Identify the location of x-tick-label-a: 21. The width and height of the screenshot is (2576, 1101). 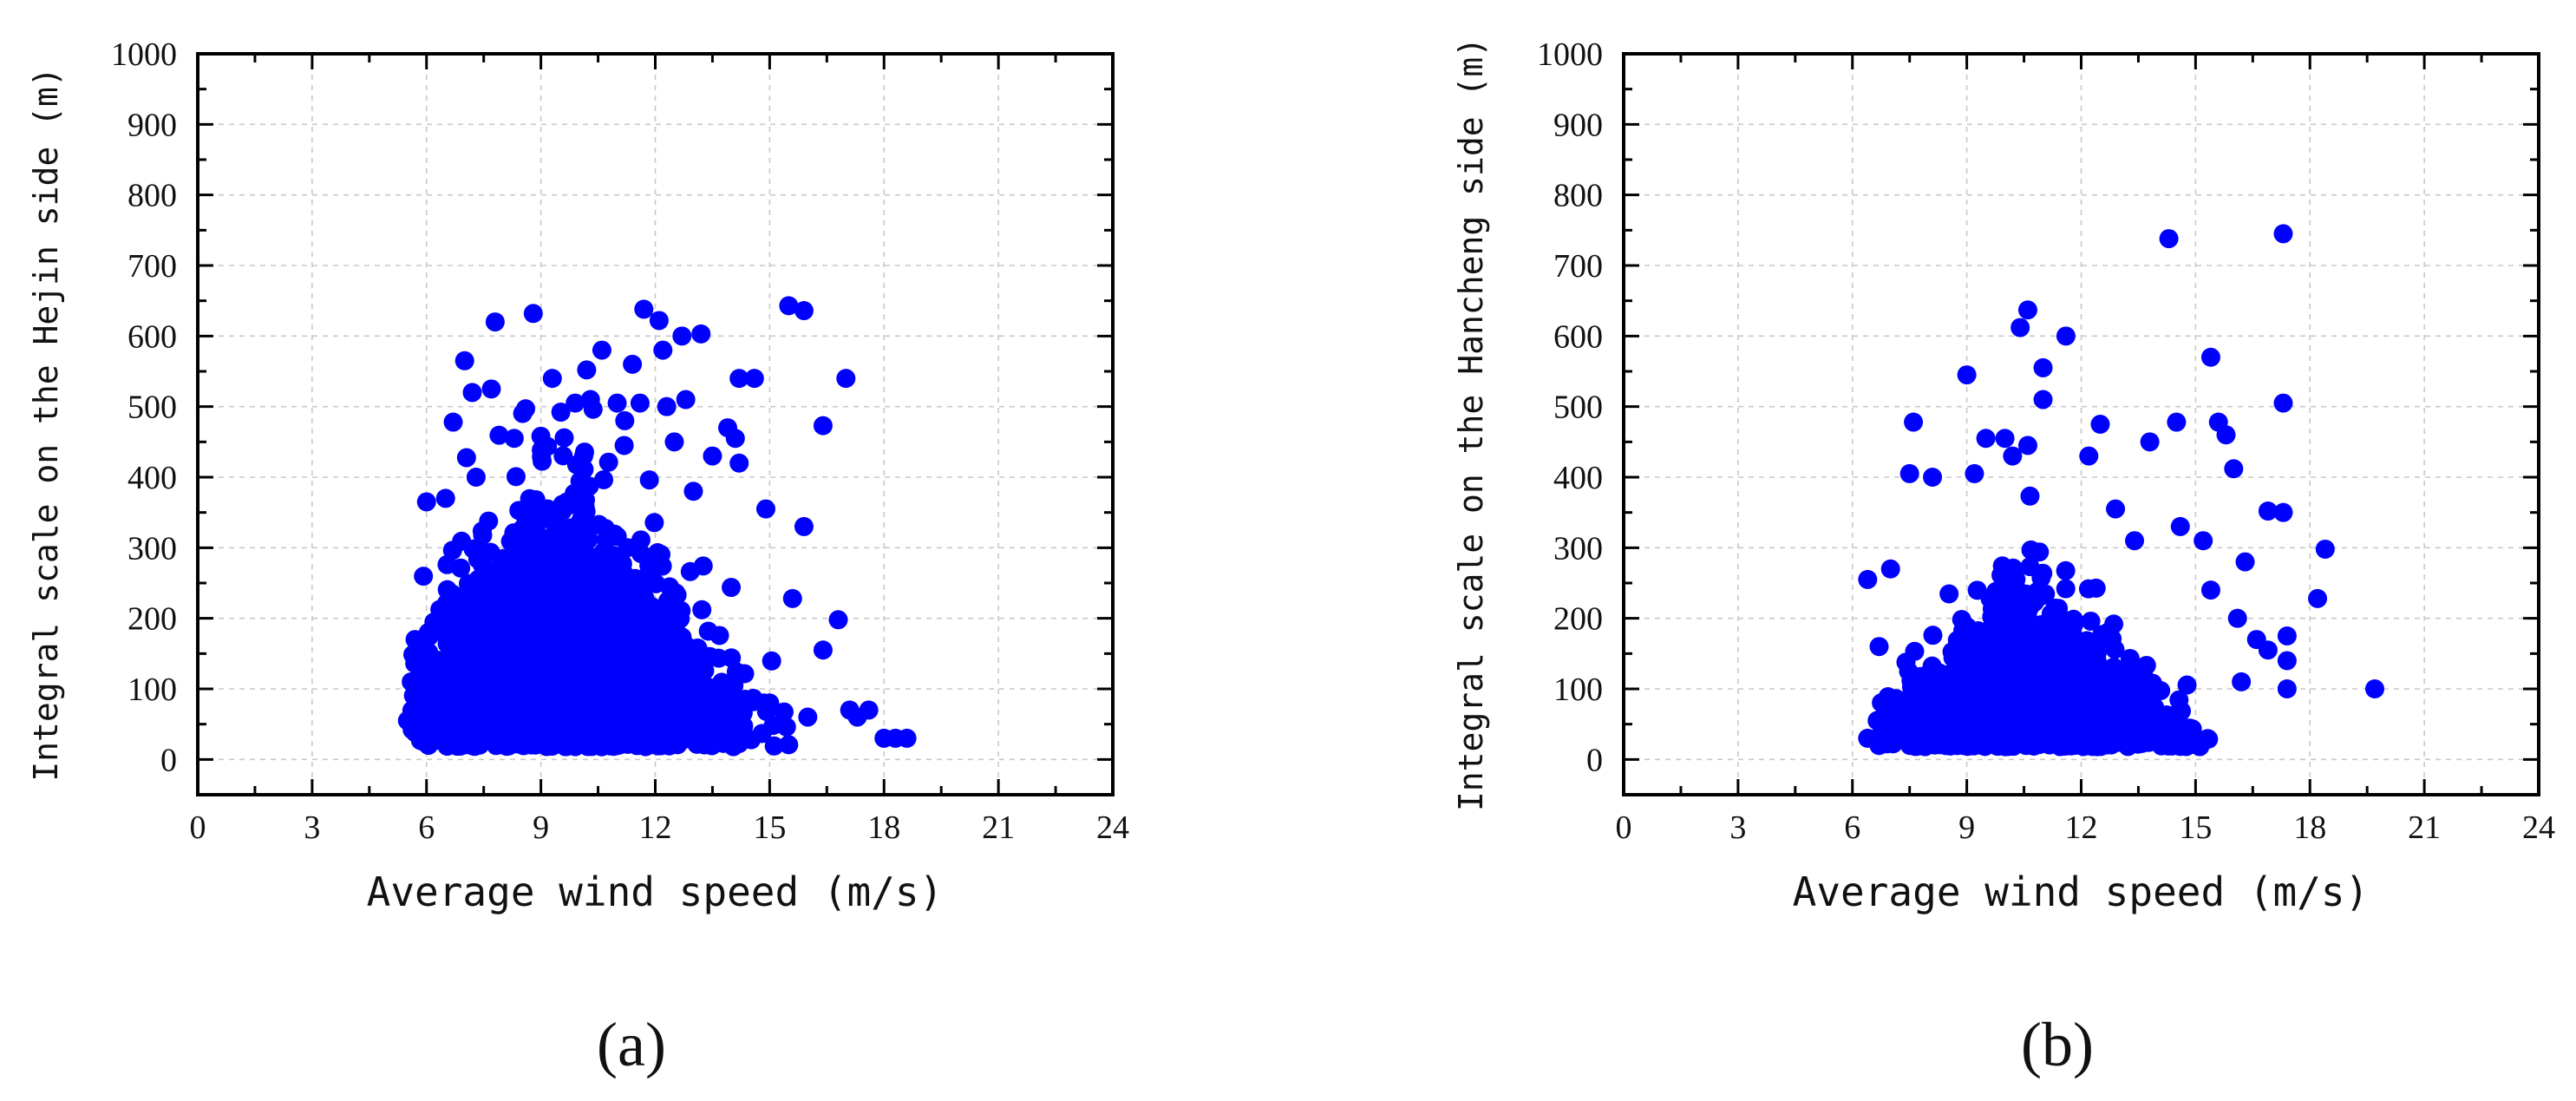
(998, 828).